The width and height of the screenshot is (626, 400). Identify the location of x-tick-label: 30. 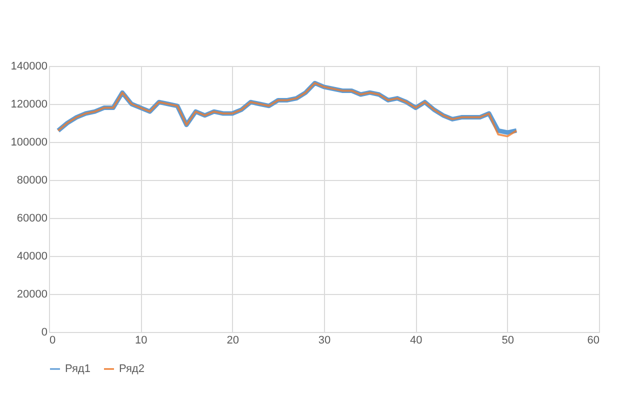
(324, 340).